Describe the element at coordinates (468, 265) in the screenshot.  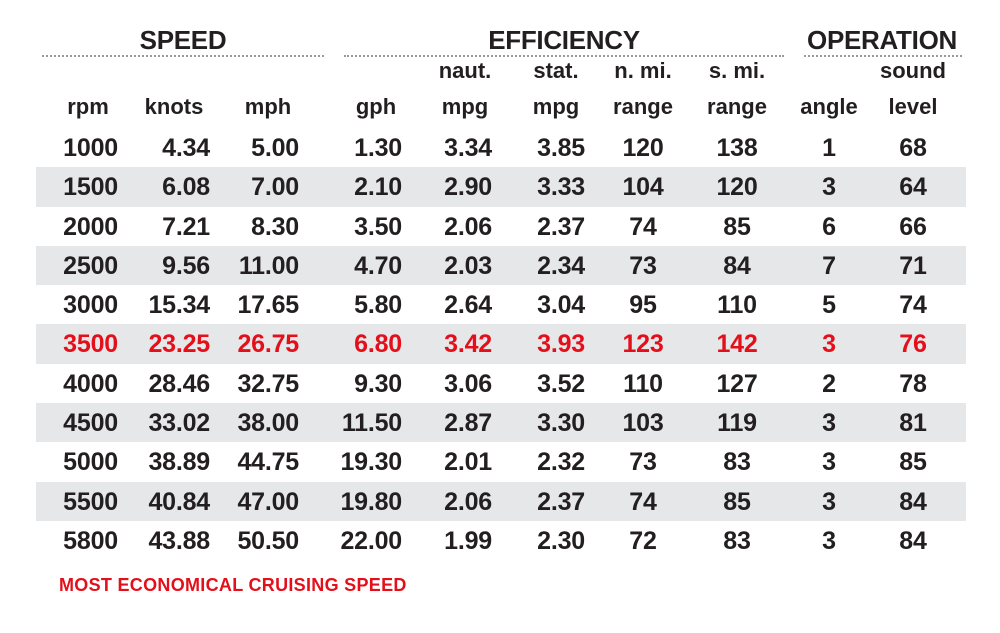
I see `cell-naut_mpg: 2.03` at that location.